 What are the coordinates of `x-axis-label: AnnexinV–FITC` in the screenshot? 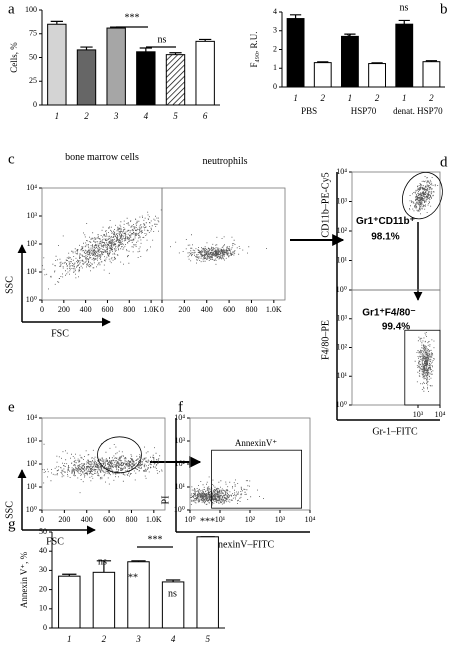 It's located at (240, 544).